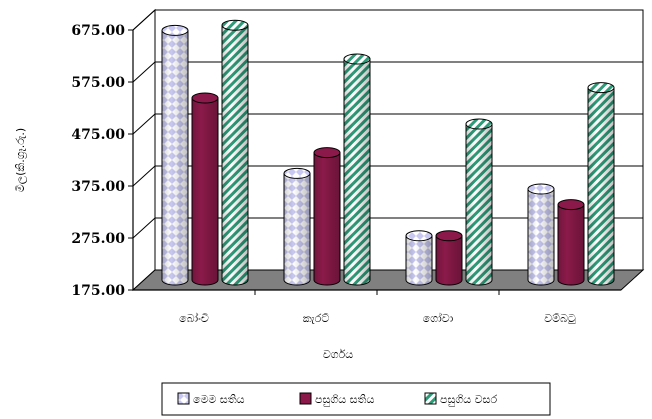  Describe the element at coordinates (102, 161) in the screenshot. I see `y-axis-ticks: 675.00 575.00 475.00 375.00 275.00 175.00` at that location.